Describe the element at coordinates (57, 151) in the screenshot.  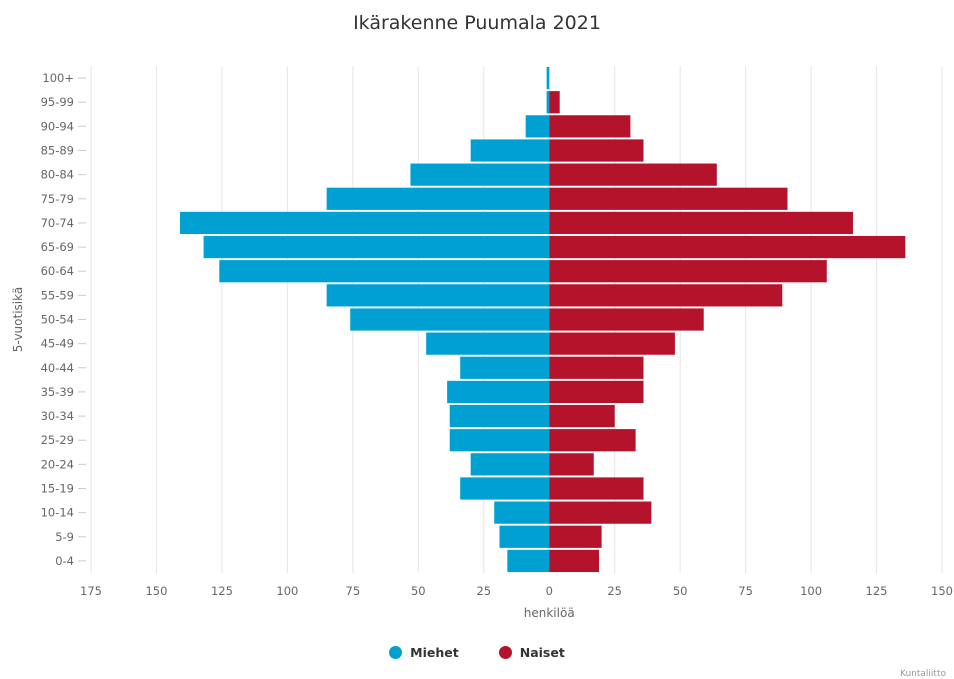
I see `y-tick-label: 85-89` at that location.